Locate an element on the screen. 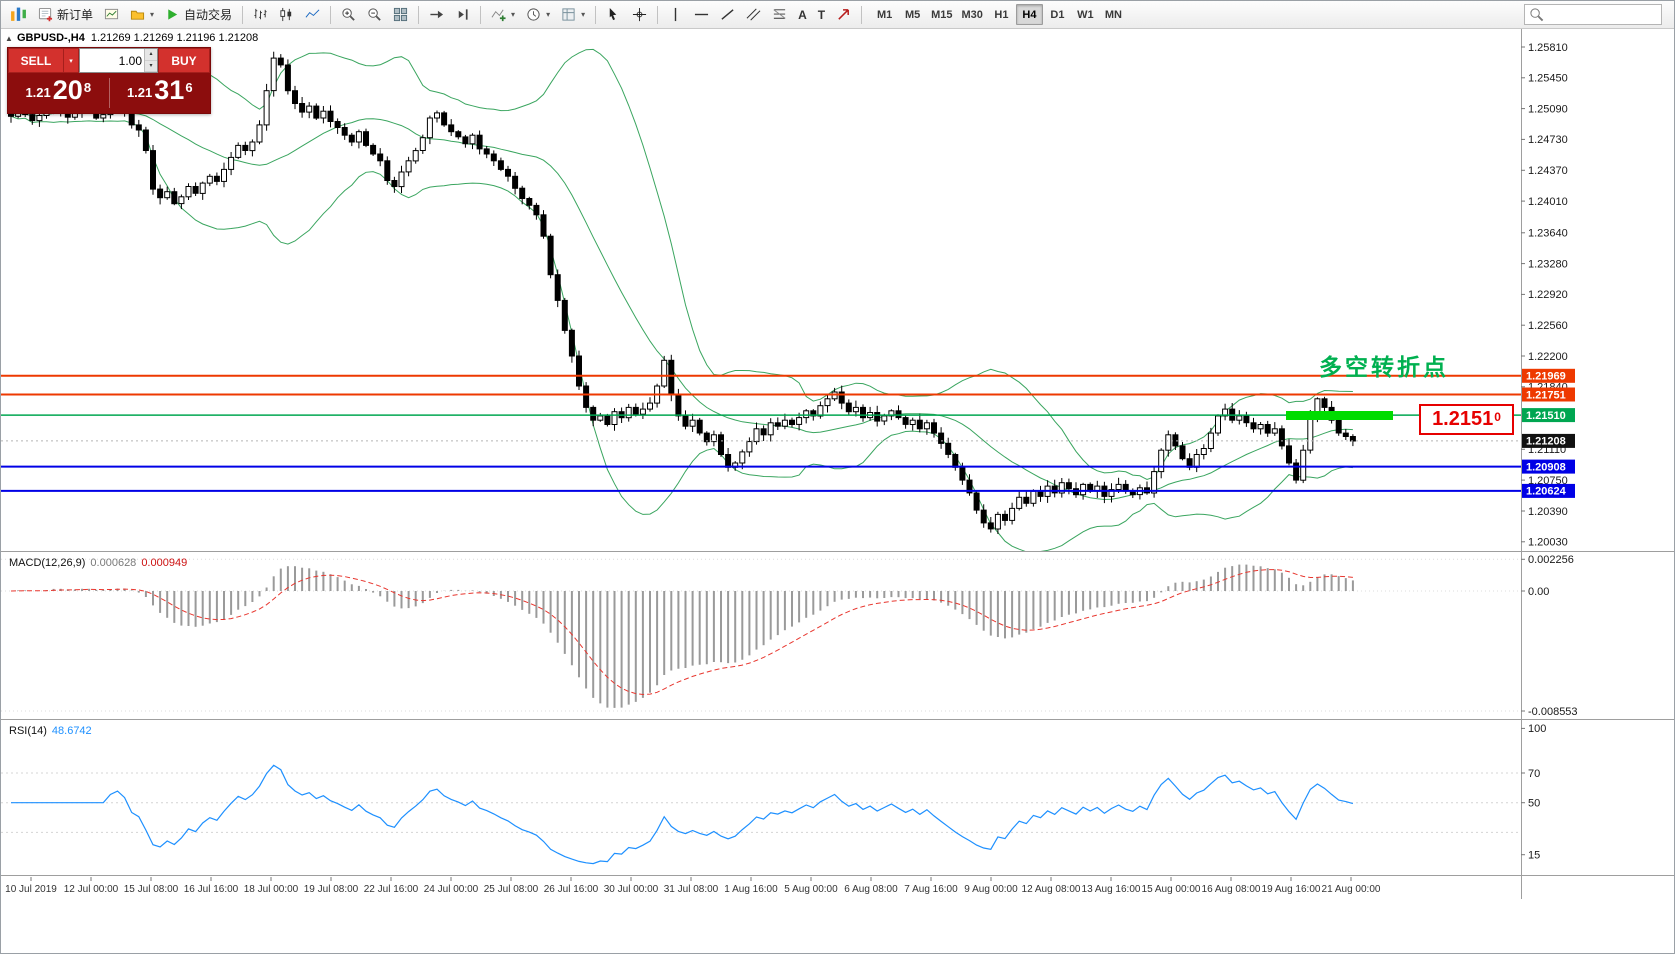 The image size is (1675, 954). sell-button: SELL is located at coordinates (36, 60).